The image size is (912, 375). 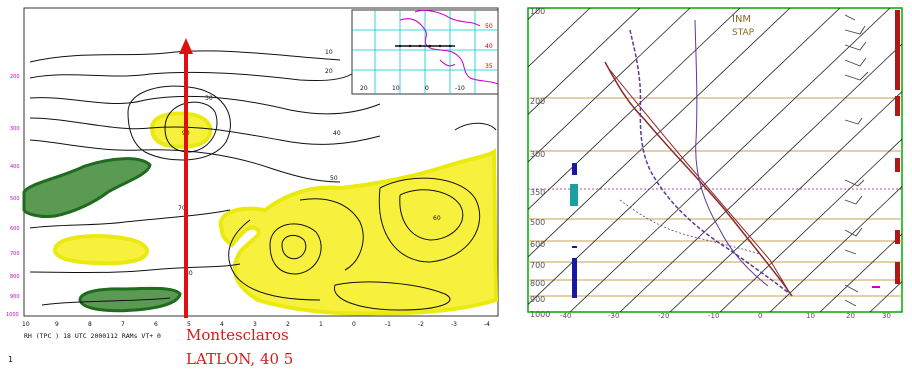 What do you see at coordinates (237, 335) in the screenshot?
I see `location-name: Montesclaros` at bounding box center [237, 335].